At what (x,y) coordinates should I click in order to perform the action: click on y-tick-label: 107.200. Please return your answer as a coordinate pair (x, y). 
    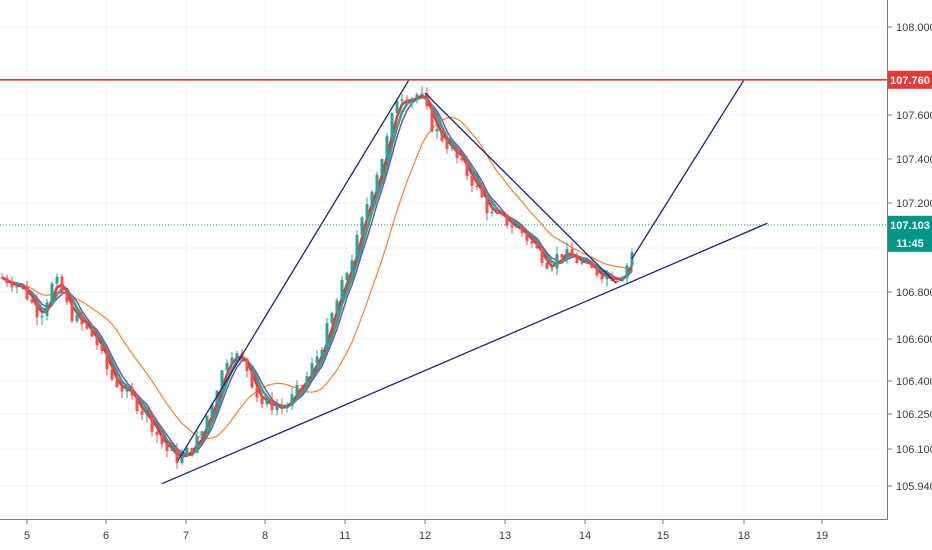
    Looking at the image, I should click on (914, 204).